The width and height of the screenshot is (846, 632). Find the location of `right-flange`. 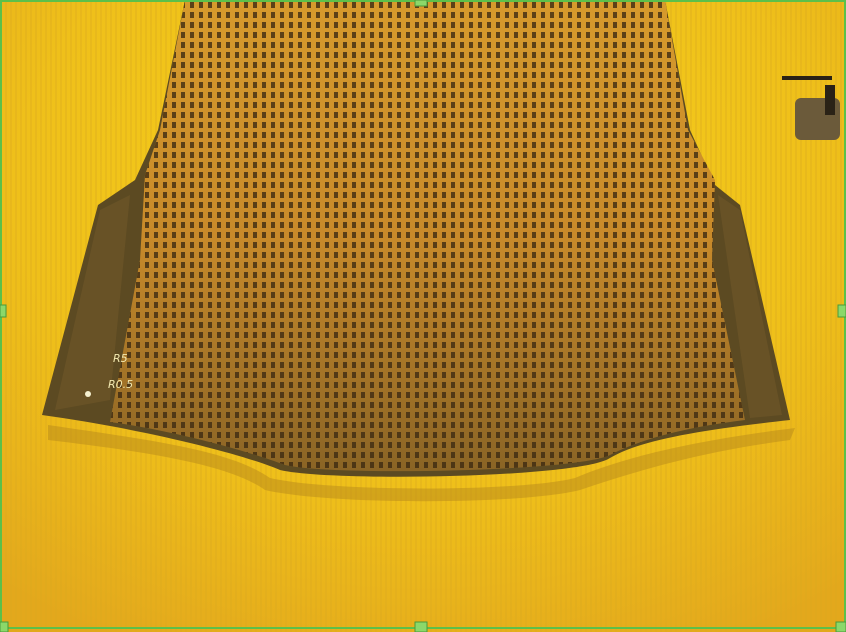

right-flange is located at coordinates (750, 306).